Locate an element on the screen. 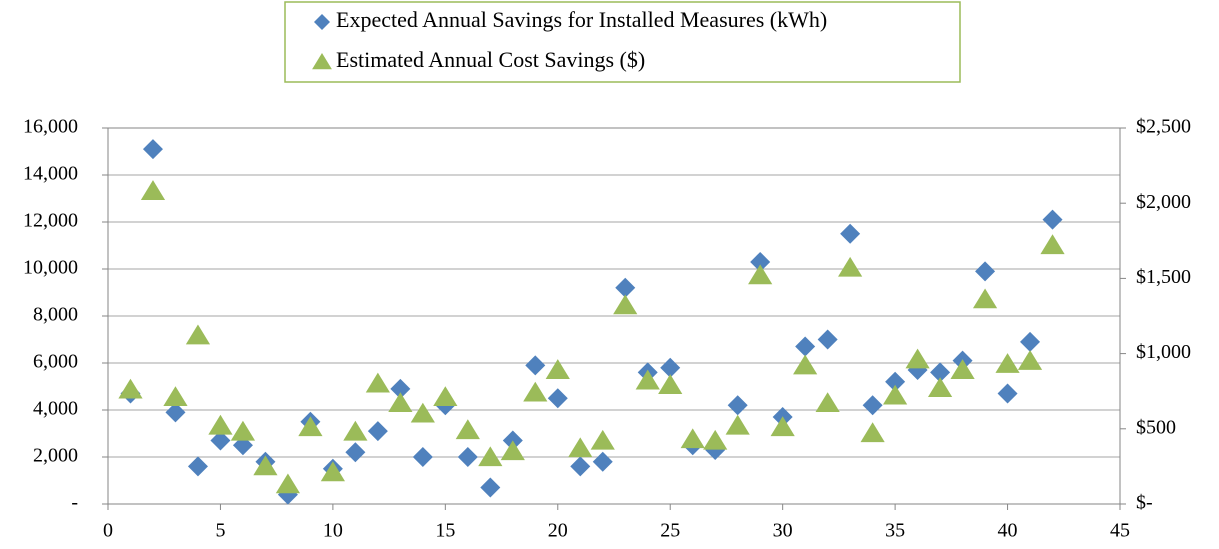 Image resolution: width=1219 pixels, height=549 pixels. y2-tick-label: $2,500 is located at coordinates (1163, 127).